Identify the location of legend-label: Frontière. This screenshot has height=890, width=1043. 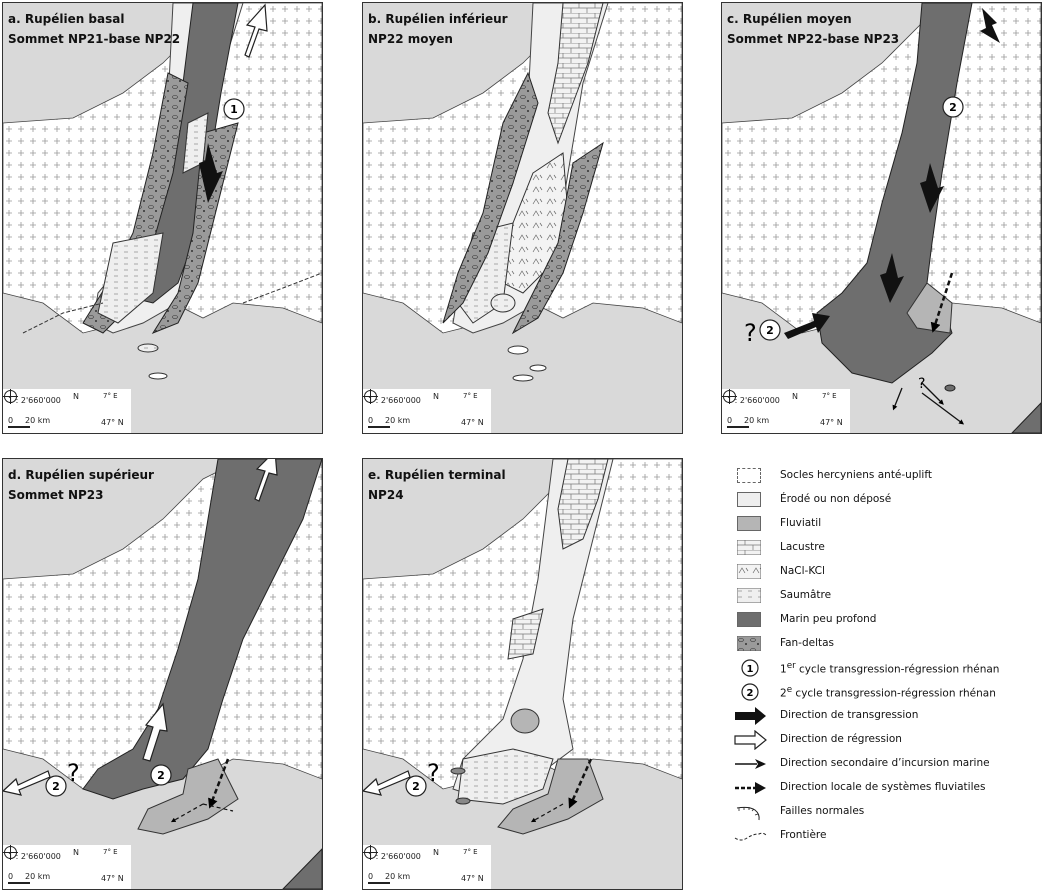
(803, 835).